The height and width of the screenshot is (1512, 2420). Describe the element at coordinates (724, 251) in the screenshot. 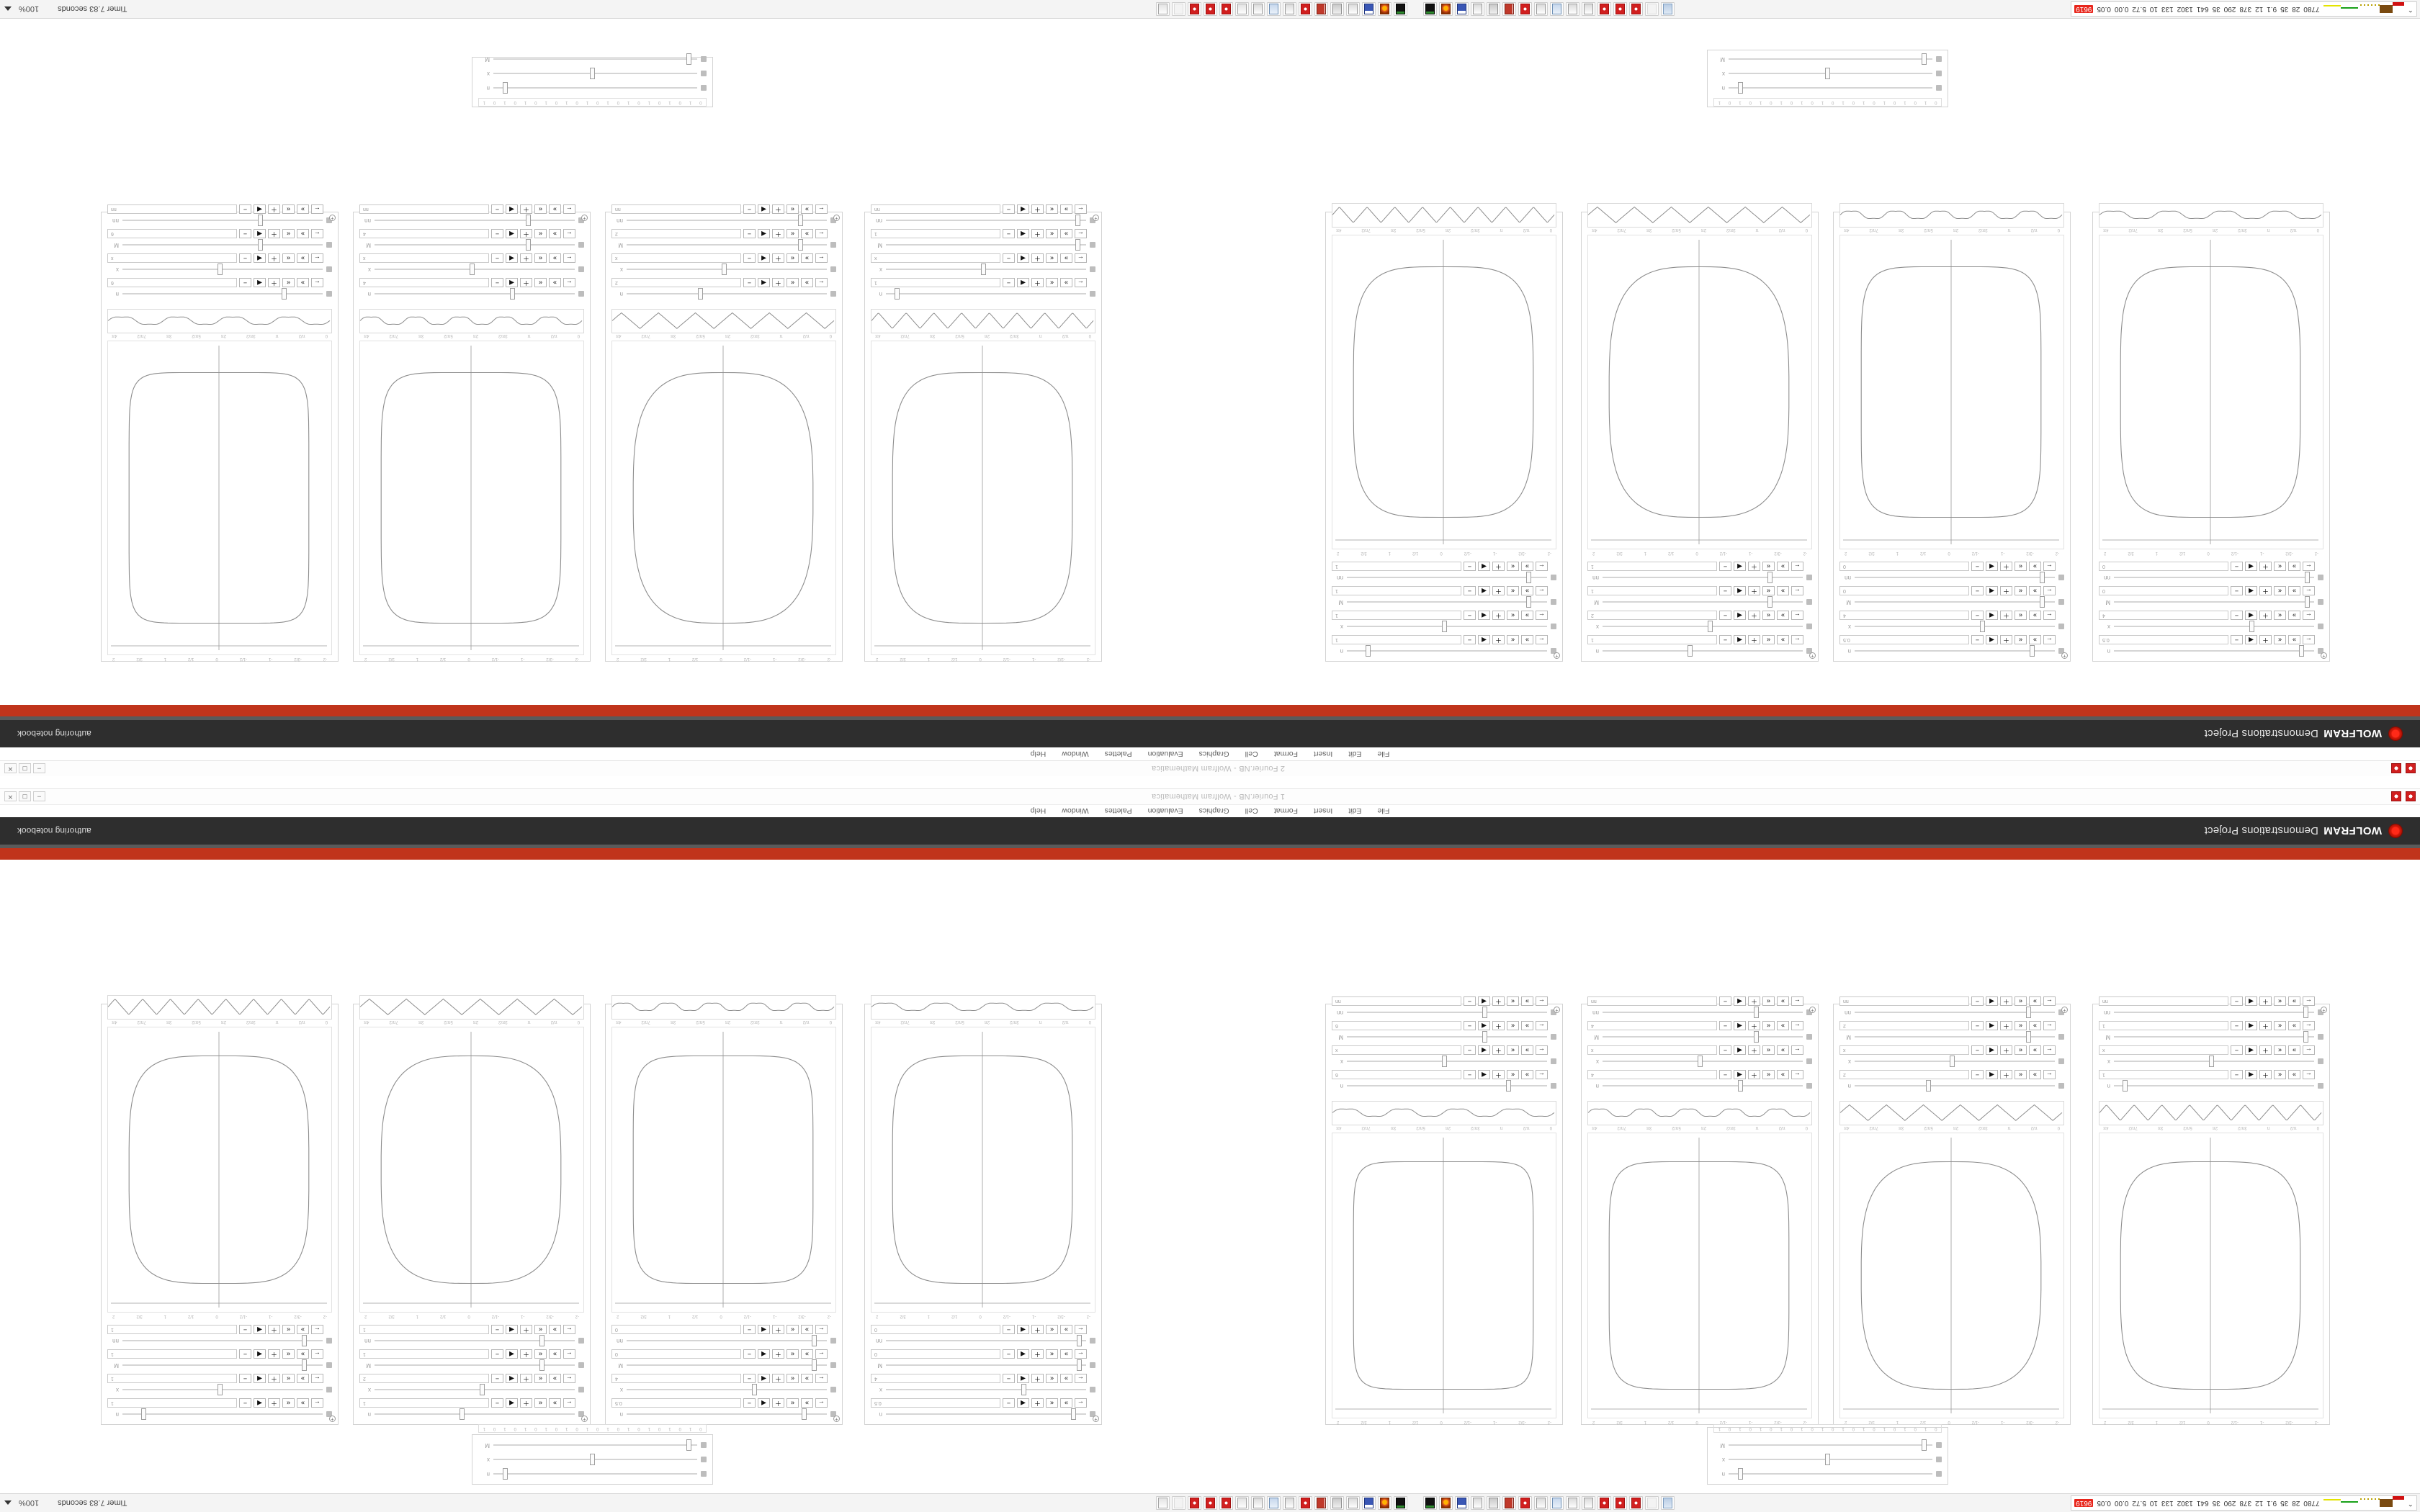

I see `control-block: n ←» «＋ ◀ −2 x ←» «＋ ◀ − x M ←» «＋ ◀ −2 nn ←» «＋ ◀ − nn` at that location.